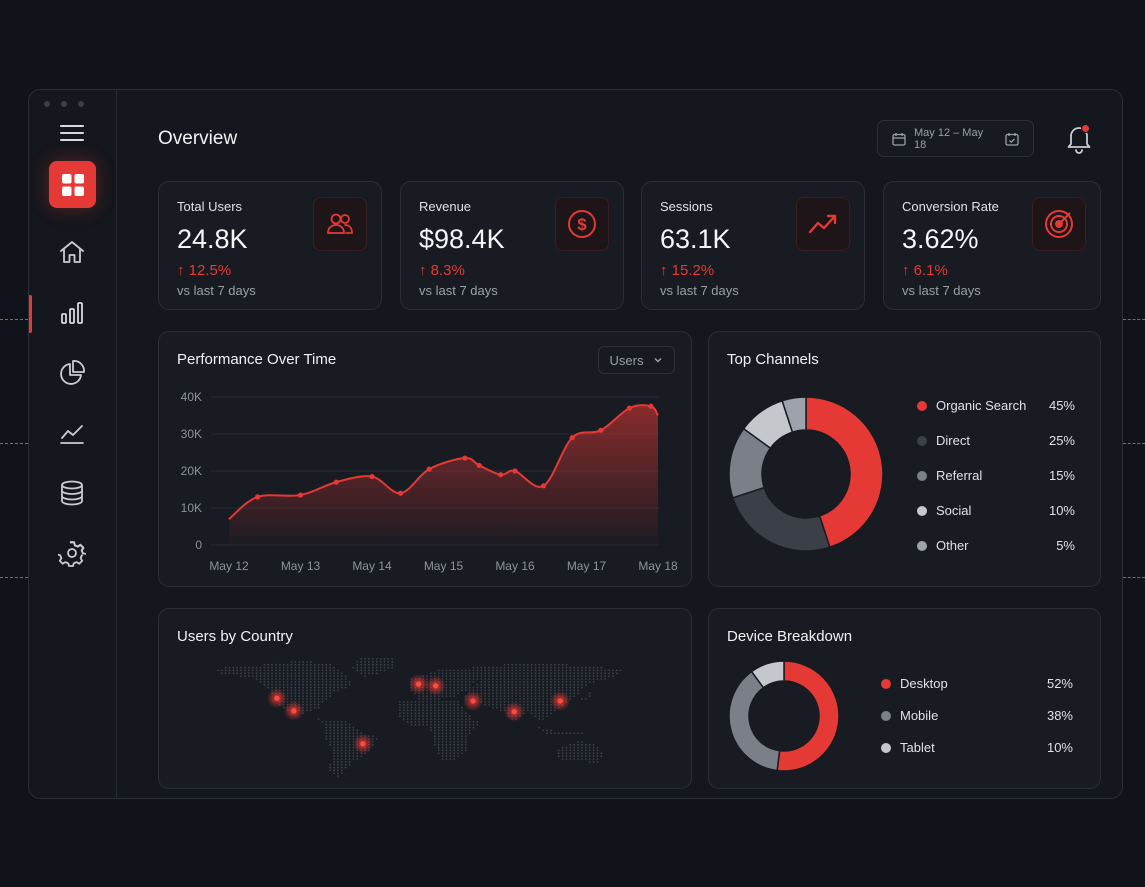 The image size is (1145, 887). Describe the element at coordinates (943, 545) in the screenshot. I see `legend-item: Other` at that location.